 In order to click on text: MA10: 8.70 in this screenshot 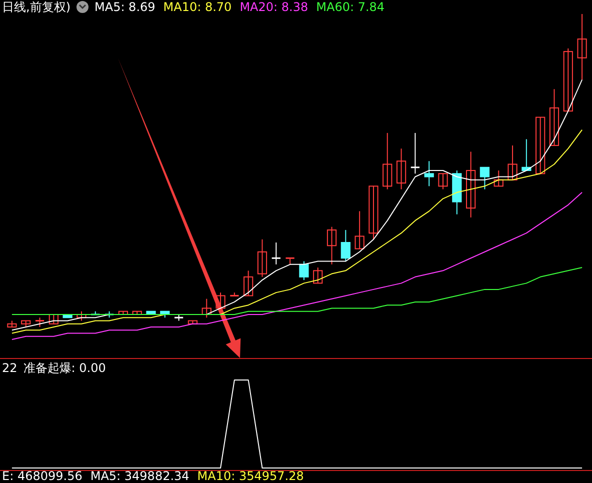, I will do `click(197, 7)`.